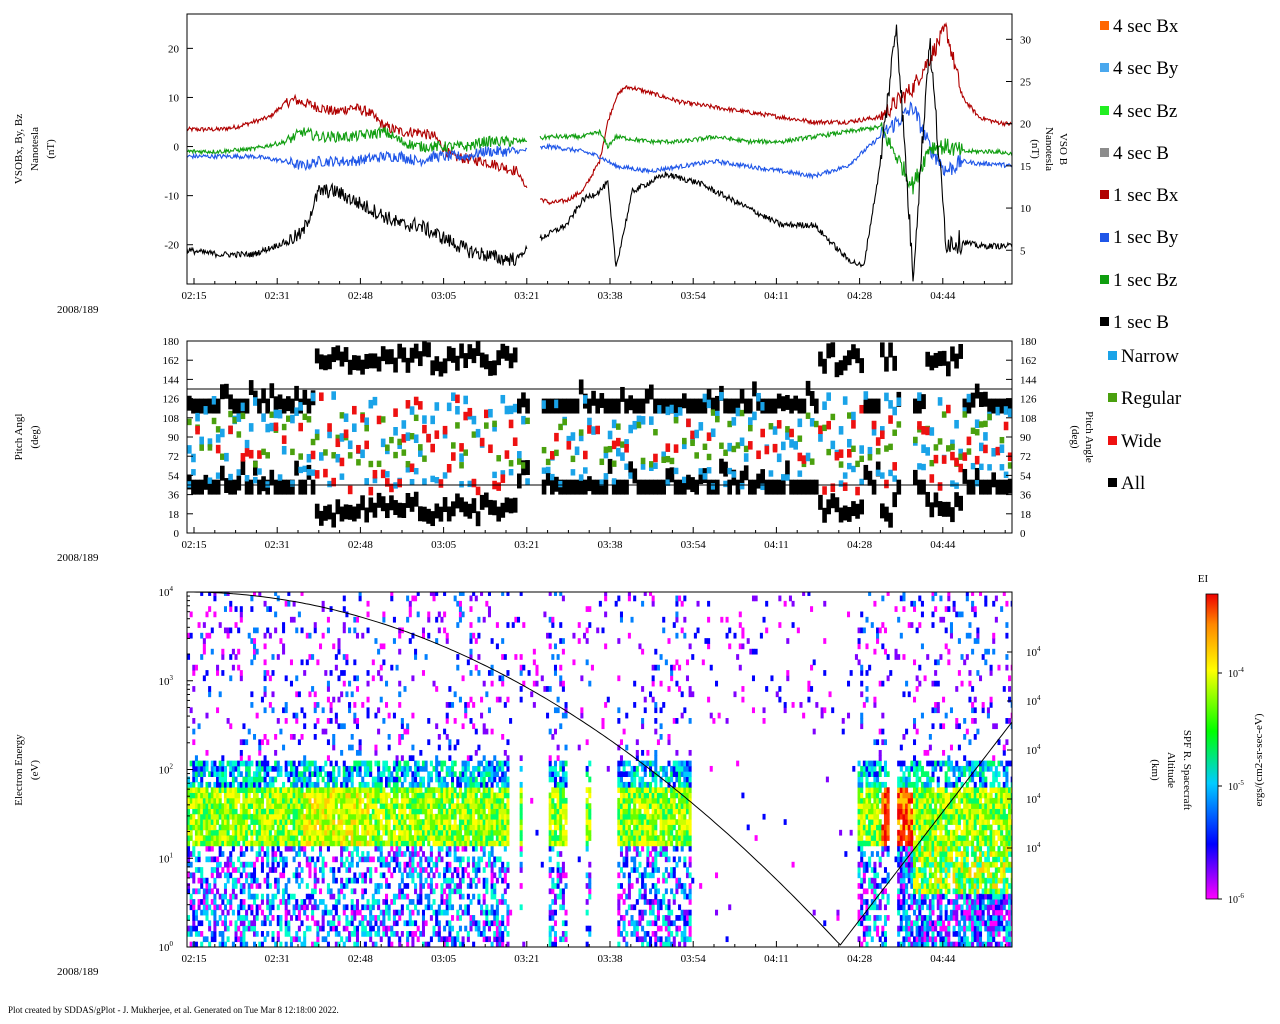 The width and height of the screenshot is (1280, 1024). Describe the element at coordinates (1026, 496) in the screenshot. I see `pa-ytick-right-label: 36` at that location.